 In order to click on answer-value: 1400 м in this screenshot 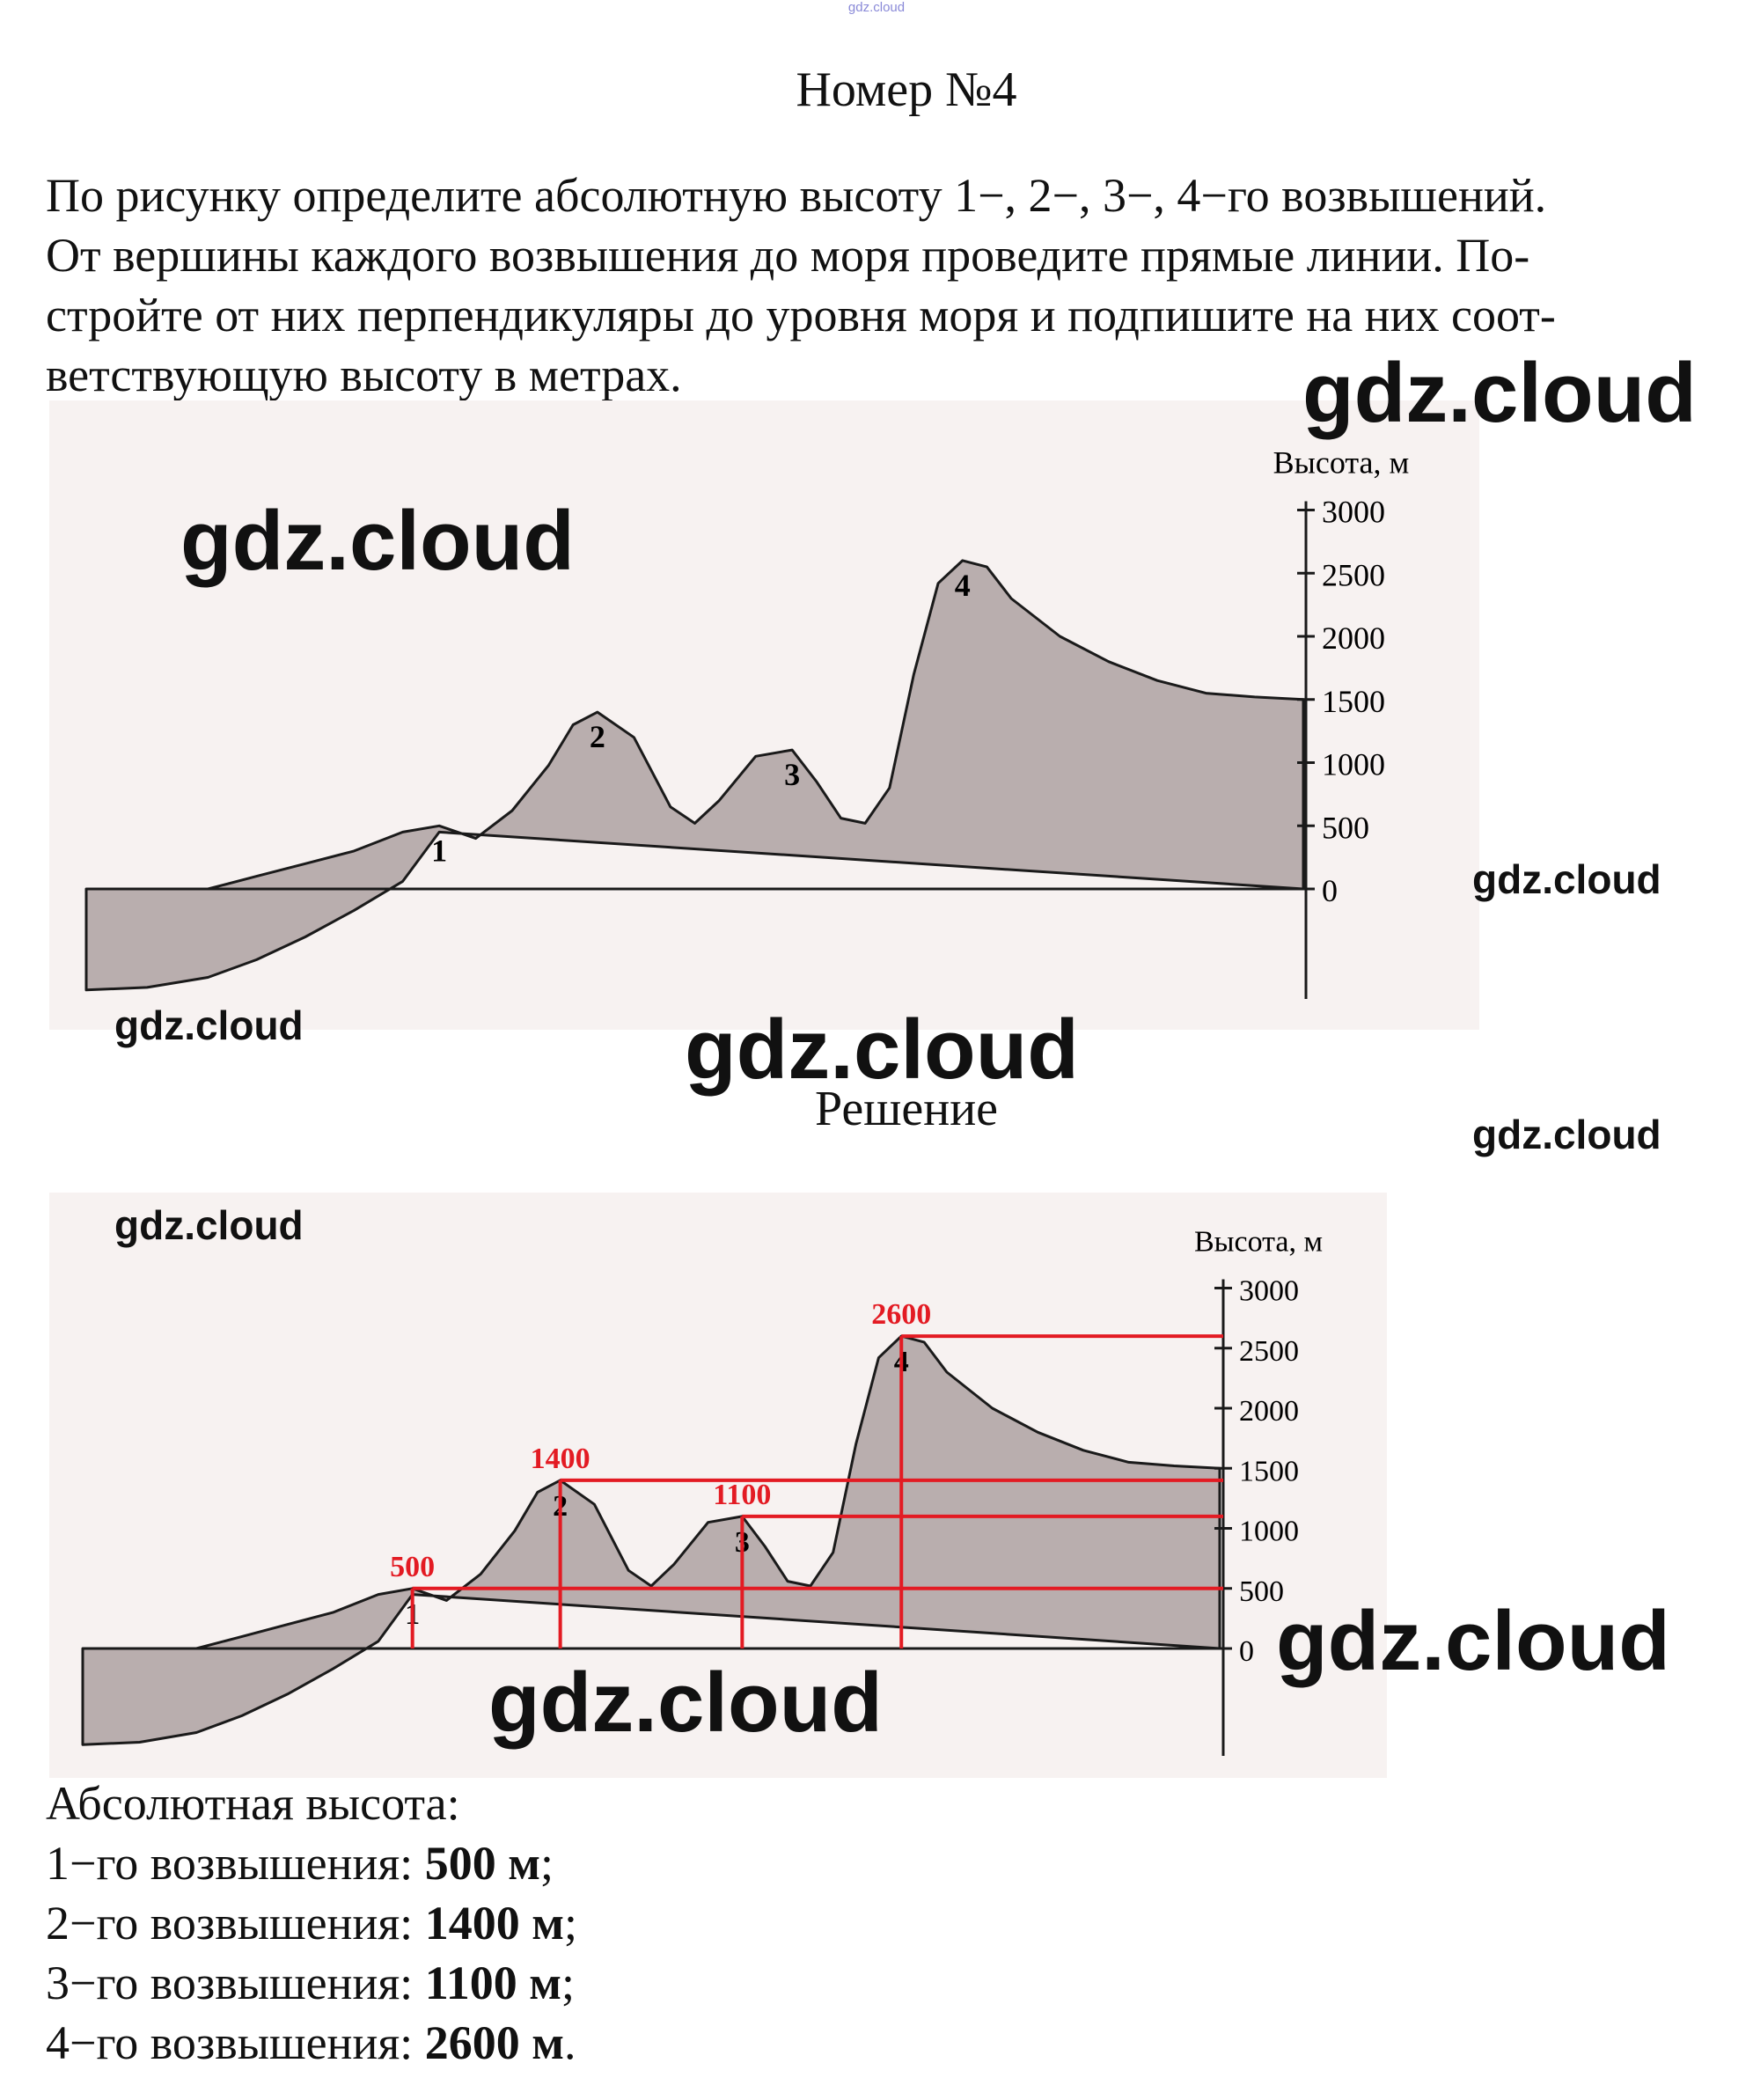, I will do `click(494, 1923)`.